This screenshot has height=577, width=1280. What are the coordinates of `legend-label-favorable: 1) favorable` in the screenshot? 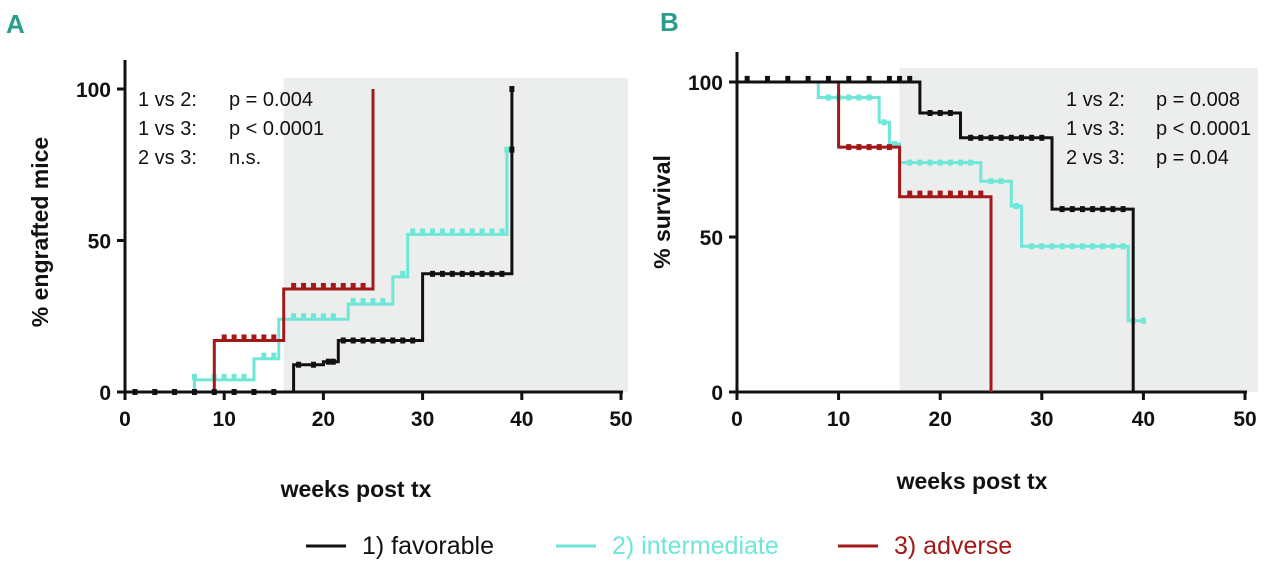 It's located at (428, 546).